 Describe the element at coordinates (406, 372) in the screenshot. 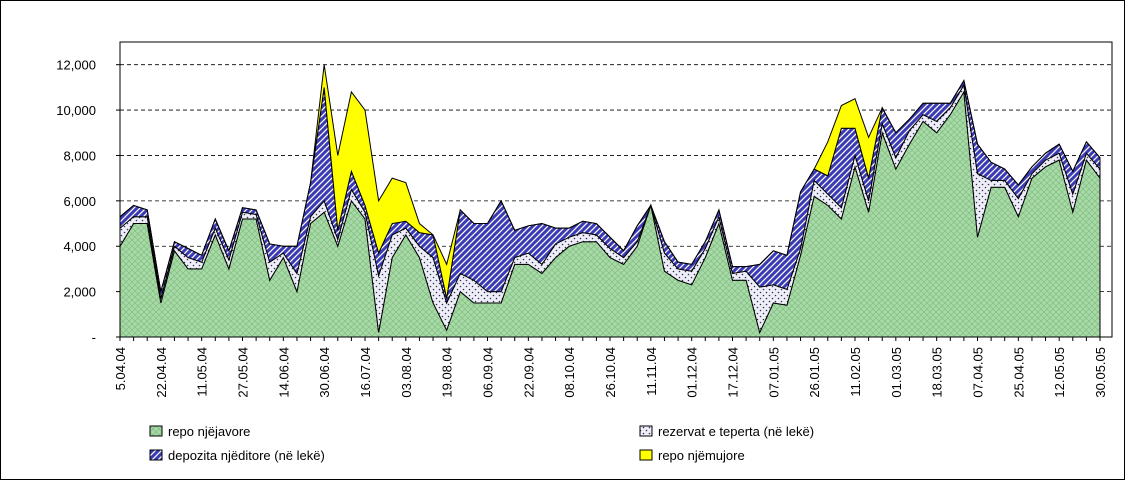

I see `x-tick-label: 03.08.04` at that location.